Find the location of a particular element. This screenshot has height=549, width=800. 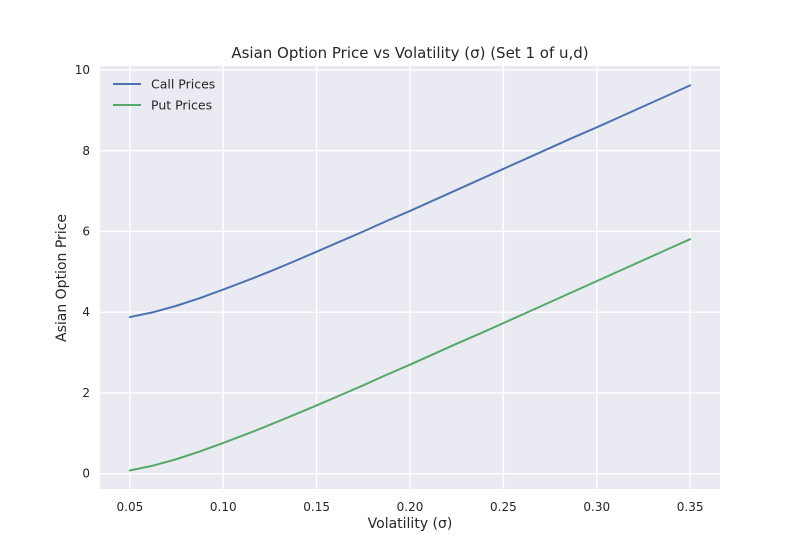

legend: Call Prices Put Prices is located at coordinates (164, 95).